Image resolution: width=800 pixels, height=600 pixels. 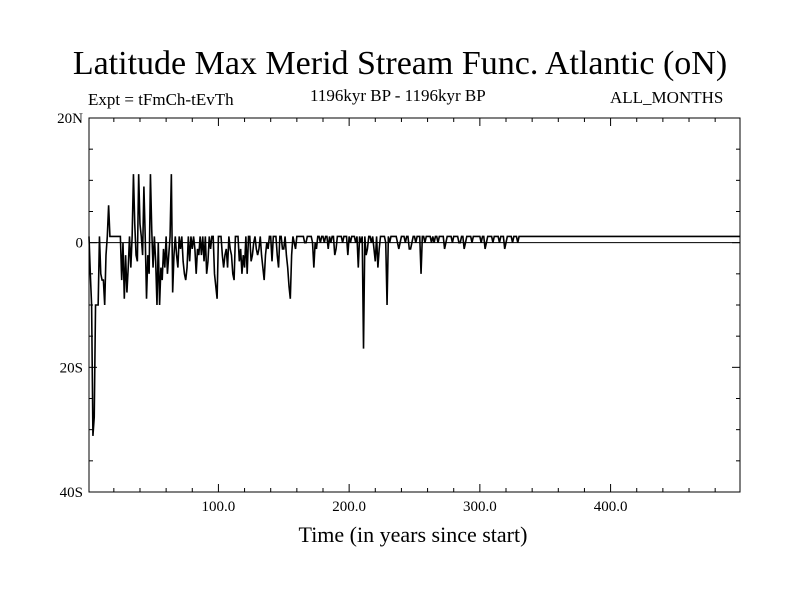 I want to click on x-tick-label: 300.0, so click(x=480, y=507).